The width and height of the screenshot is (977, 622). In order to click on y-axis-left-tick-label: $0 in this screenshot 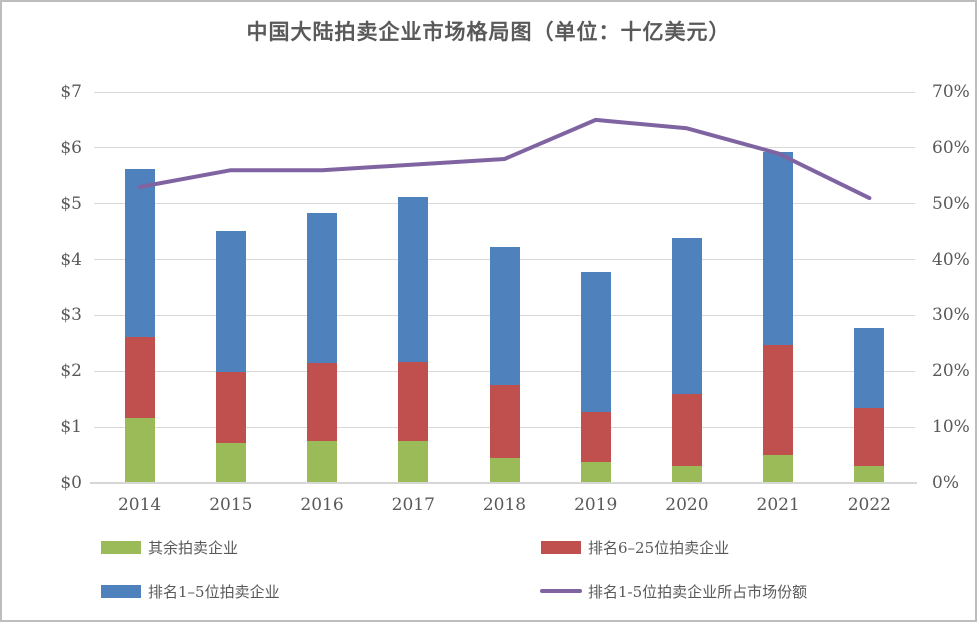, I will do `click(71, 483)`.